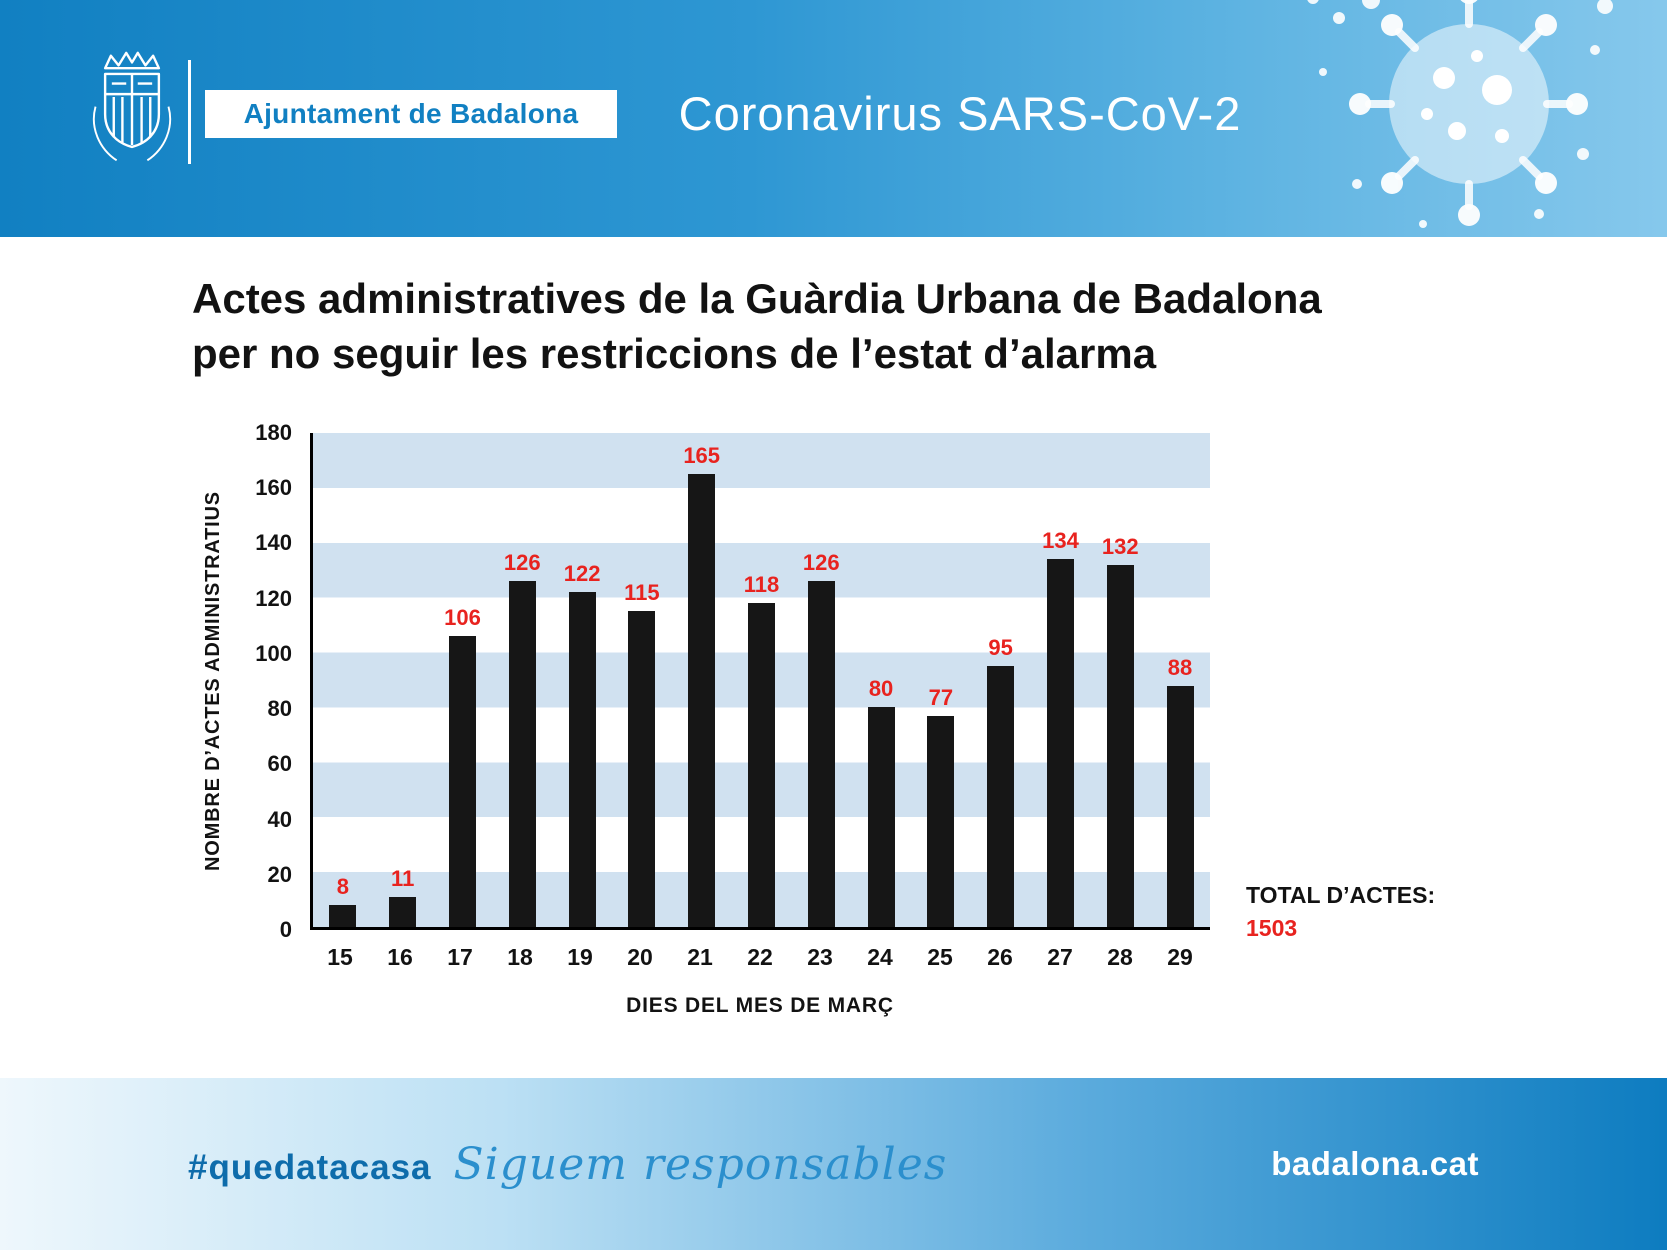 The width and height of the screenshot is (1667, 1250). What do you see at coordinates (881, 689) in the screenshot?
I see `bar-value-label: 80` at bounding box center [881, 689].